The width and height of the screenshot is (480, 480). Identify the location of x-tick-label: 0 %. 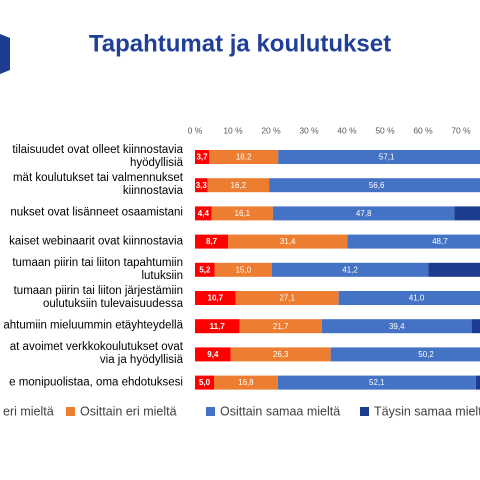
(195, 130).